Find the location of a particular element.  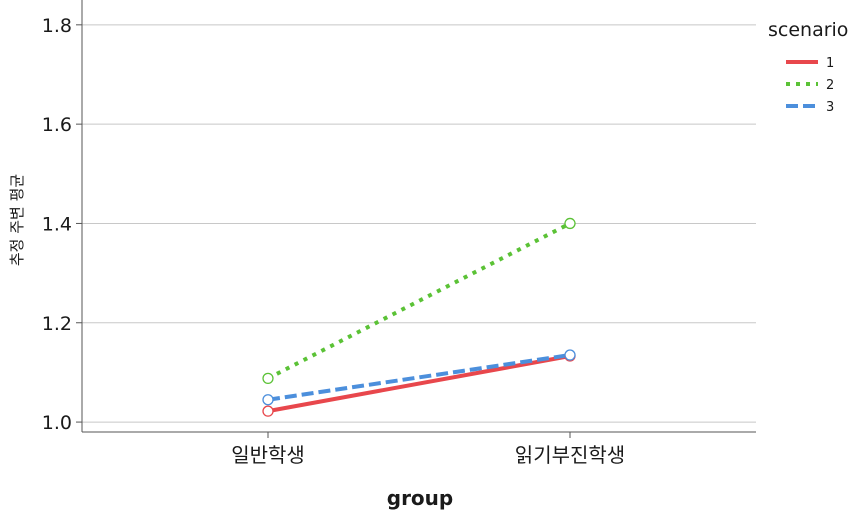

data-points is located at coordinates (419, 317).